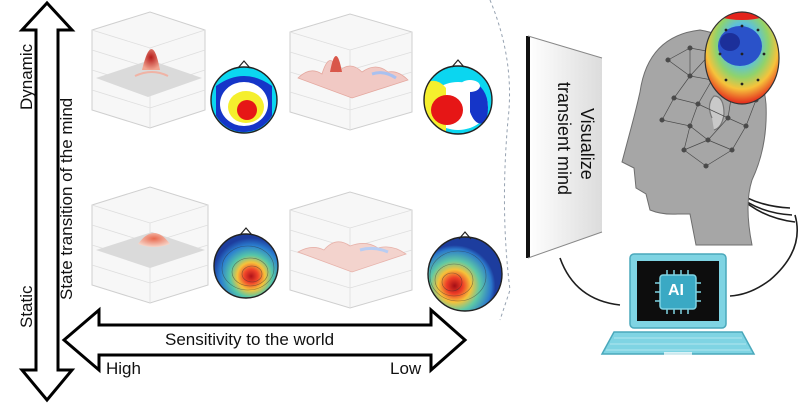 This screenshot has width=800, height=412. I want to click on topomap-discrete-high, so click(244, 97).